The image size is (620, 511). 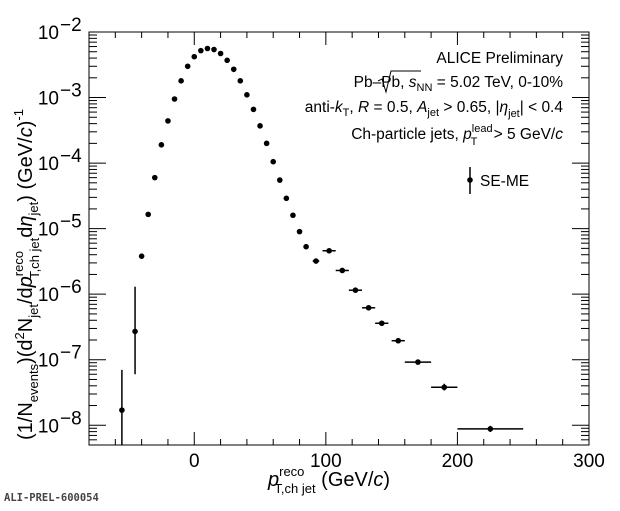 I want to click on x-tick-label: 300, so click(x=589, y=461).